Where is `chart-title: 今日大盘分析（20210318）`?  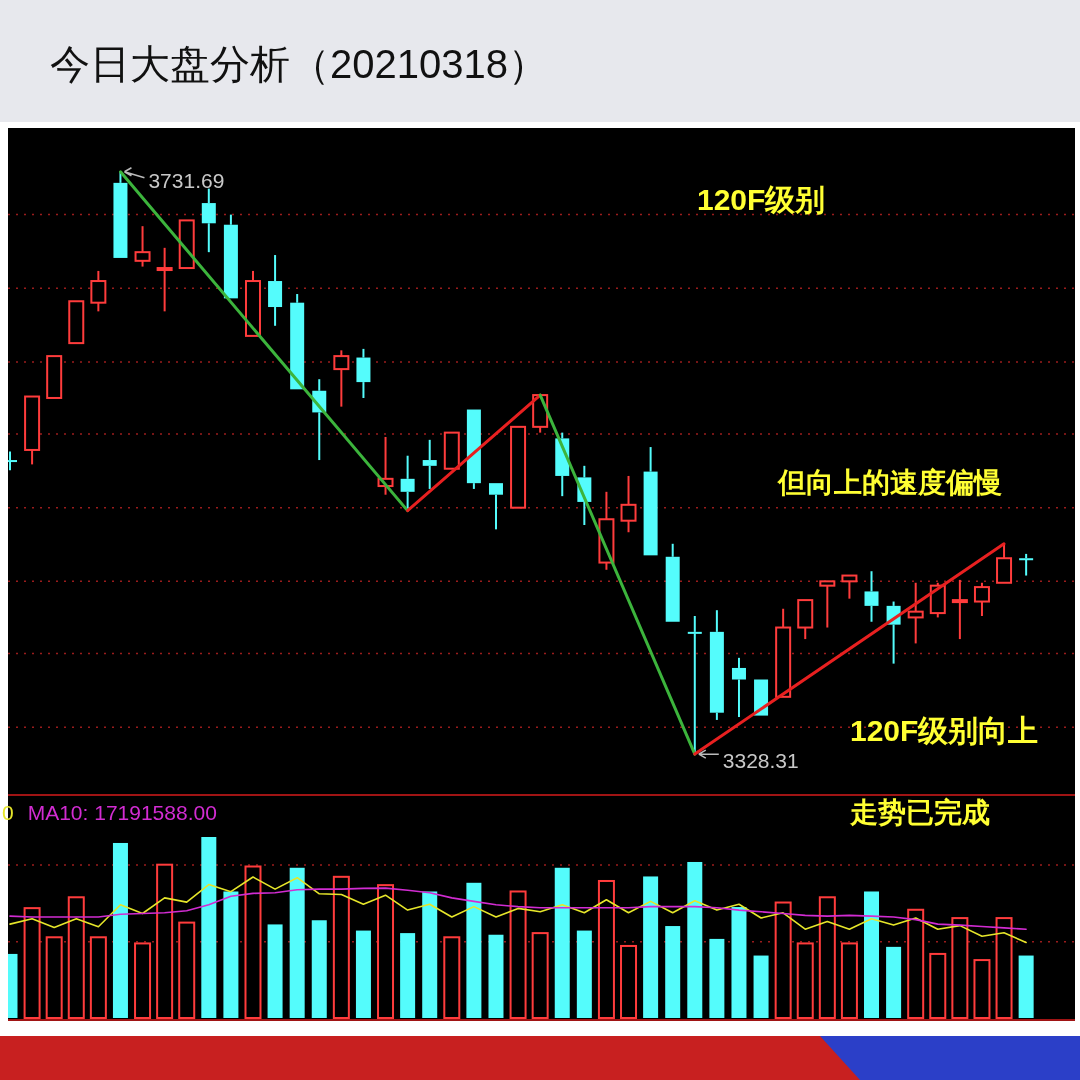 chart-title: 今日大盘分析（20210318） is located at coordinates (299, 64).